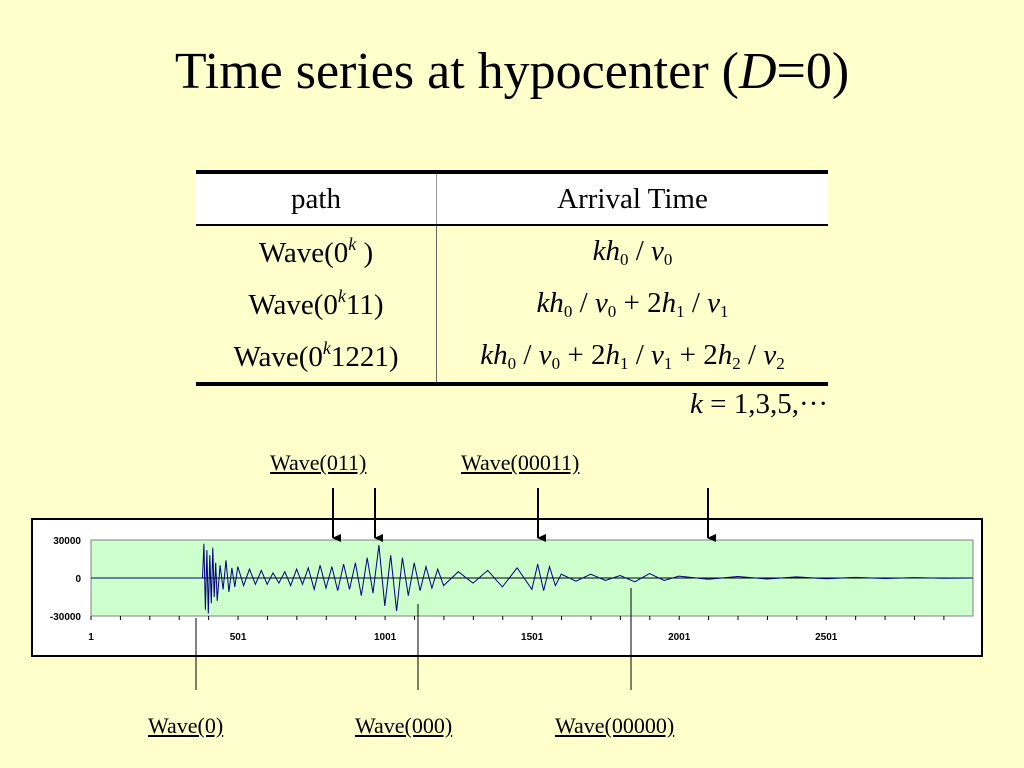 This screenshot has height=768, width=1024. Describe the element at coordinates (679, 637) in the screenshot. I see `x-tick-label: 2001` at that location.